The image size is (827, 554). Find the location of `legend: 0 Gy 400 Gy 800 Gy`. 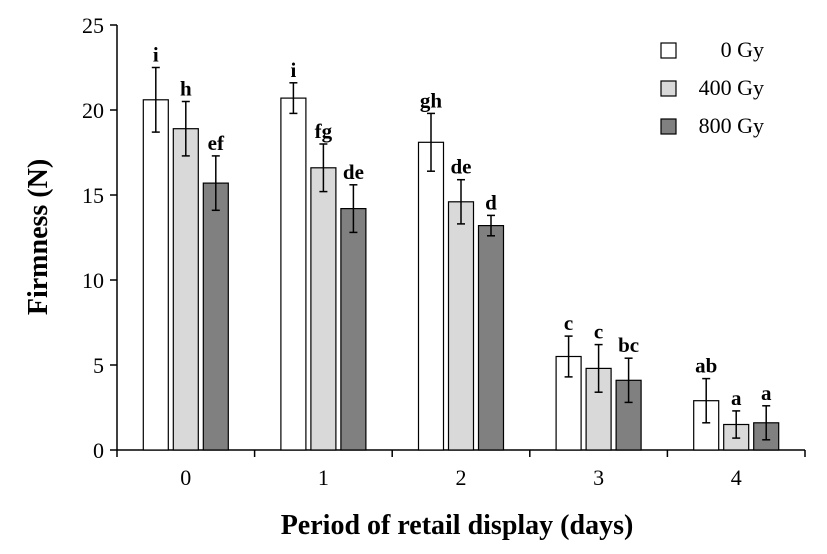

legend: 0 Gy 400 Gy 800 Gy is located at coordinates (712, 87).